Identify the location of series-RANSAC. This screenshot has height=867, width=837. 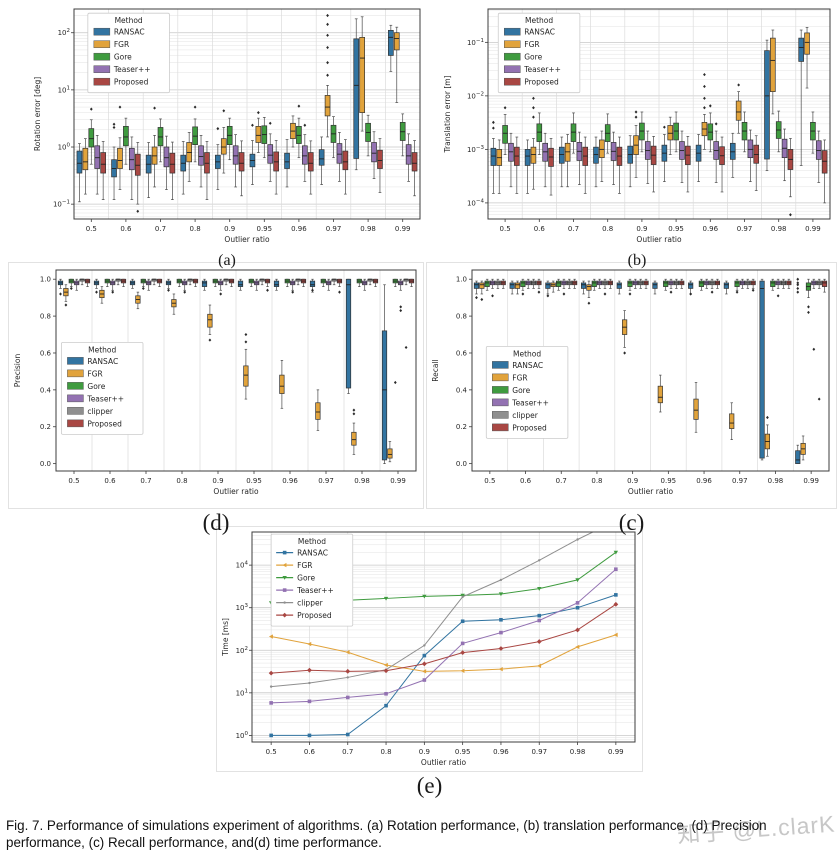
(222, 371).